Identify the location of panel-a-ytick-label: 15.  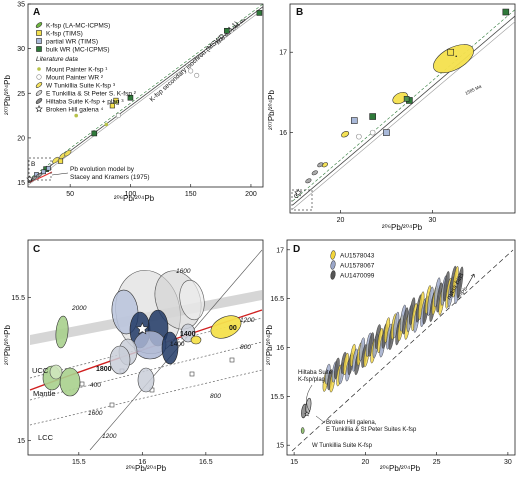
(21, 183).